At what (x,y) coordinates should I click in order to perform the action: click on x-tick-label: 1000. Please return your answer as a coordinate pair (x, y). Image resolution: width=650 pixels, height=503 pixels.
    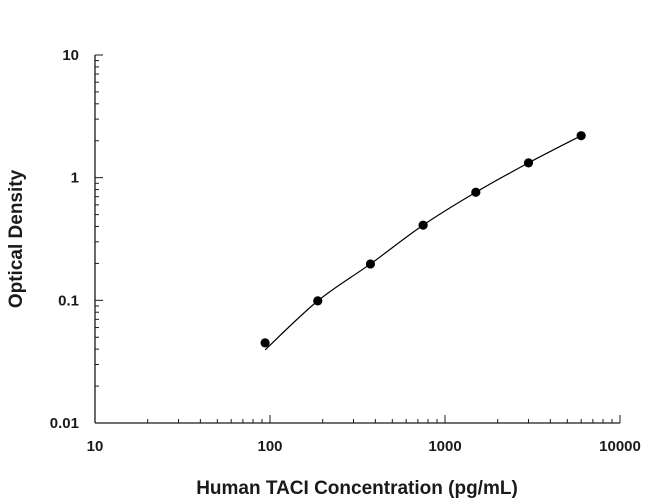
    Looking at the image, I should click on (444, 446).